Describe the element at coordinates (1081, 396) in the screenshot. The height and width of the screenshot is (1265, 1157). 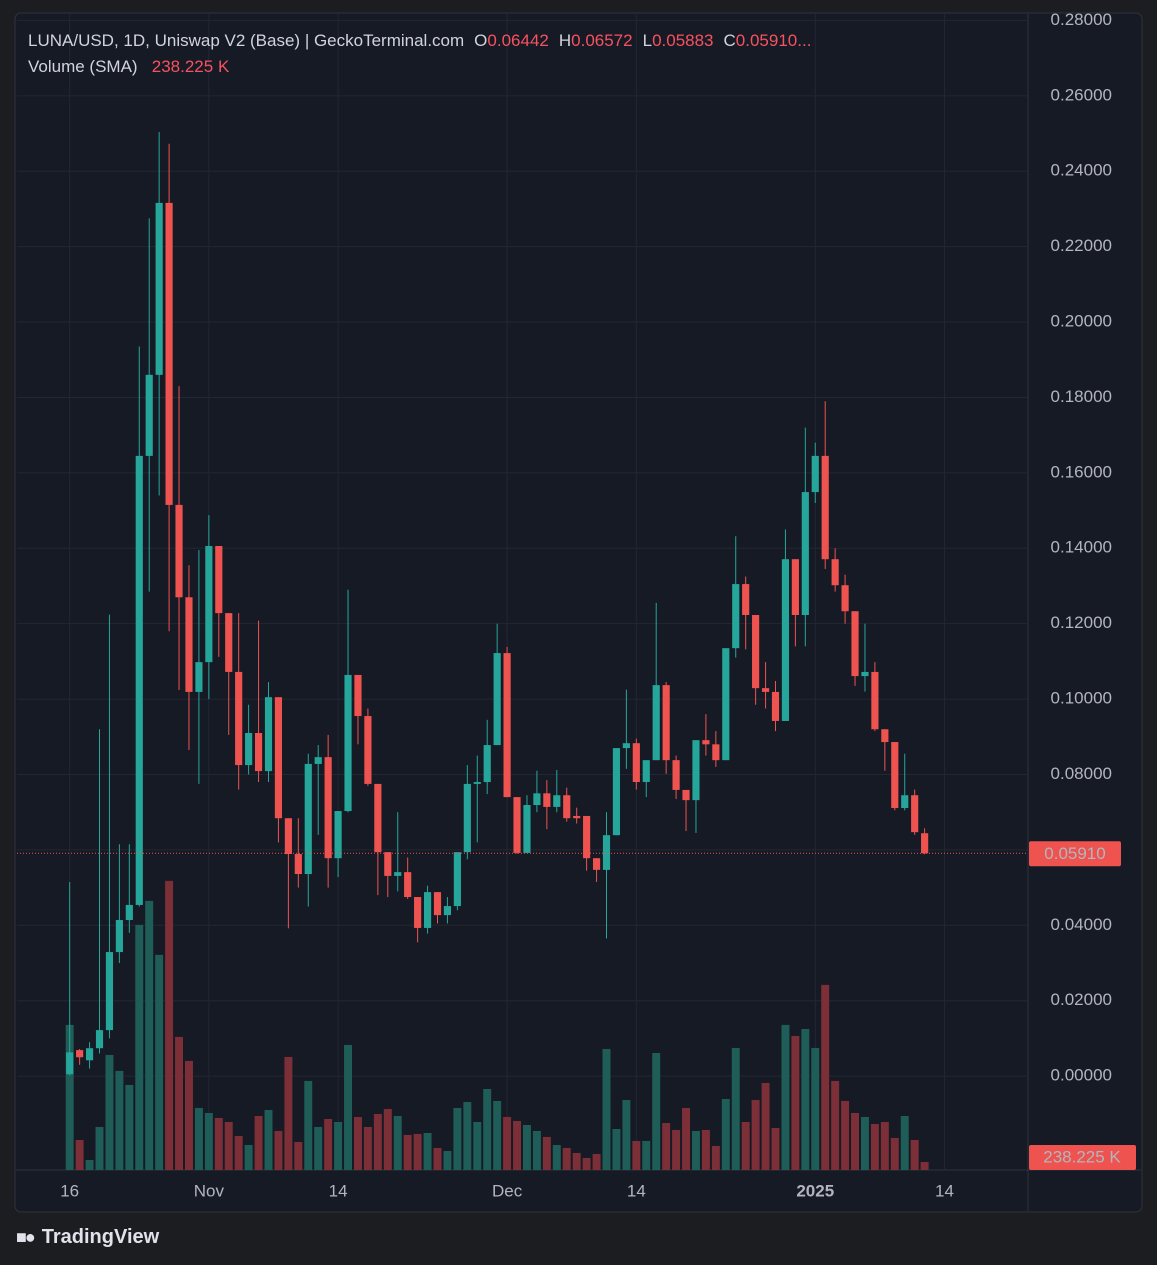
I see `y-tick-label: 0.18000` at that location.